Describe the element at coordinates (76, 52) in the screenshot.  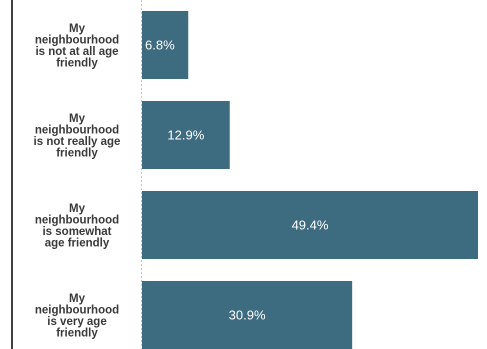
I see `category-label-line: is not at all age` at that location.